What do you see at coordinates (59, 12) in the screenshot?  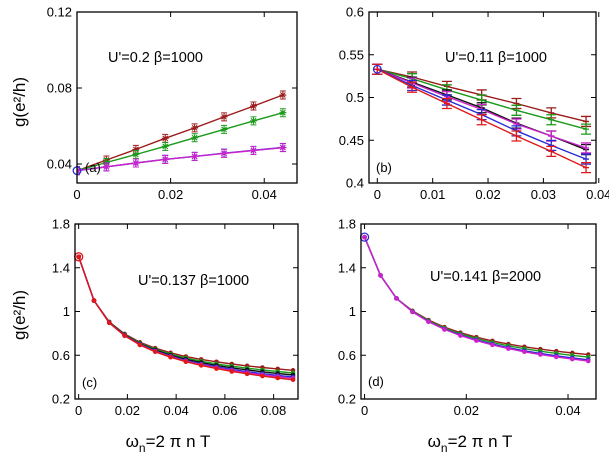 I see `y-tick-label: 0.12` at bounding box center [59, 12].